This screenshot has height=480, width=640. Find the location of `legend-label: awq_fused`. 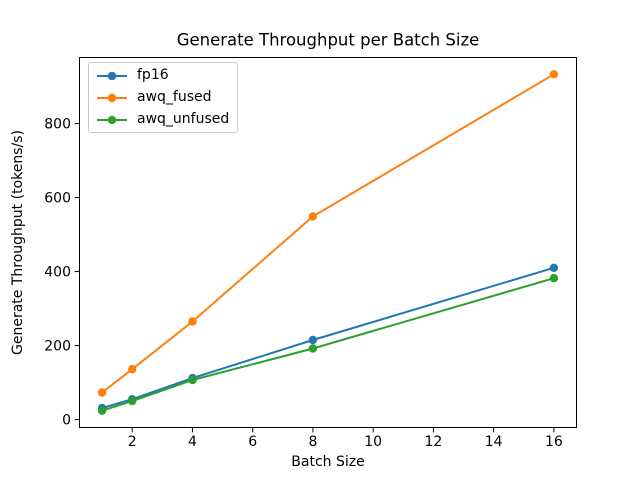

legend-label: awq_fused is located at coordinates (174, 97).